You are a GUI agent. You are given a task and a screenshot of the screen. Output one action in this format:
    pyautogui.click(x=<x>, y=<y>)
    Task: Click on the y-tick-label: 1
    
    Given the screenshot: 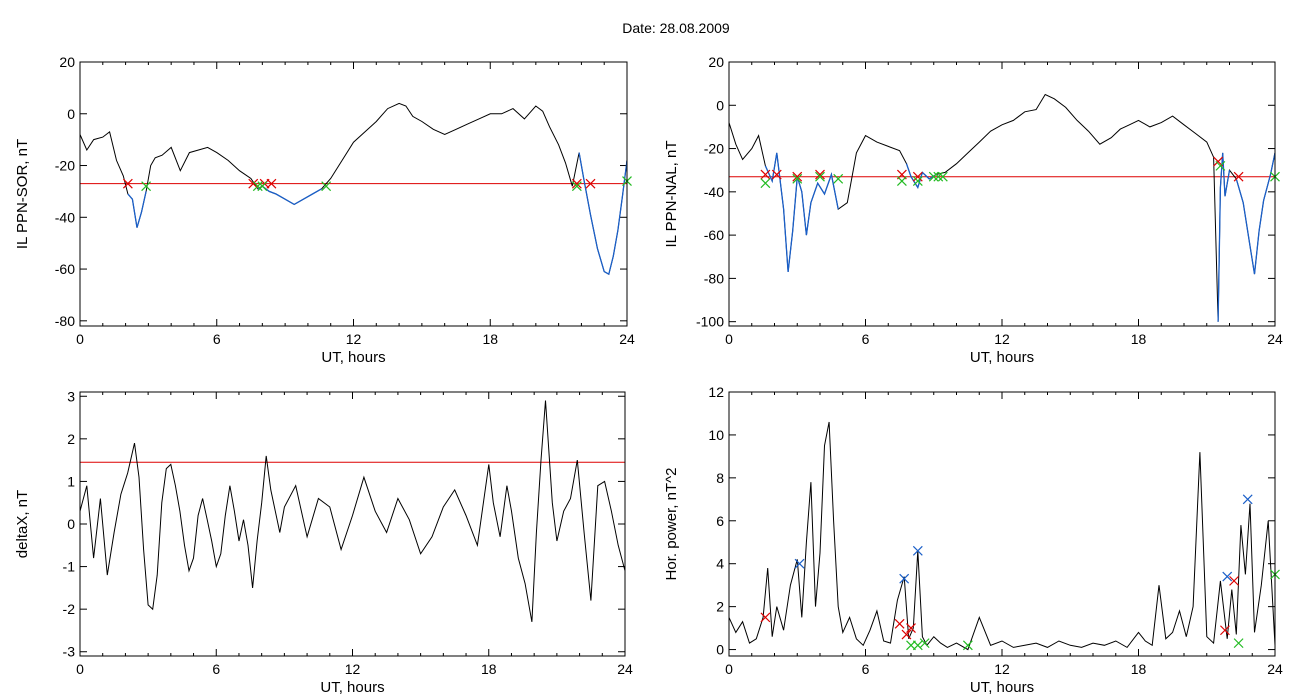 What is the action you would take?
    pyautogui.click(x=71, y=481)
    